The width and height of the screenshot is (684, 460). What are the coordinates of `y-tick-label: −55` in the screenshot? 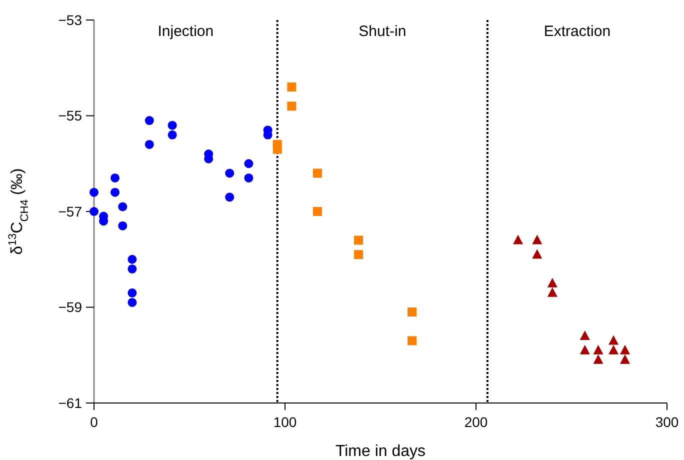 It's located at (70, 116).